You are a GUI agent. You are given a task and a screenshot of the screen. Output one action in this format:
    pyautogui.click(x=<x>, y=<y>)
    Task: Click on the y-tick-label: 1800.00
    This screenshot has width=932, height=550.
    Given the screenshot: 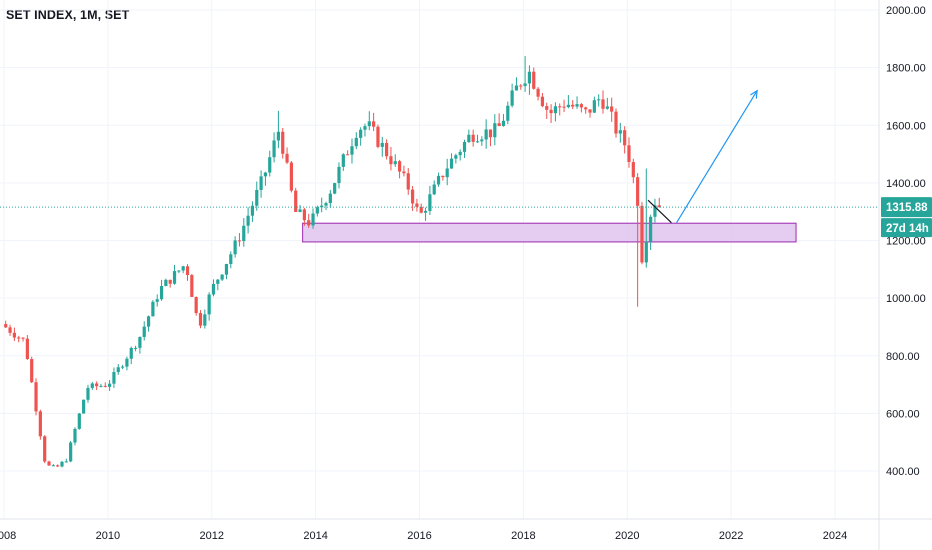 What is the action you would take?
    pyautogui.click(x=906, y=69)
    